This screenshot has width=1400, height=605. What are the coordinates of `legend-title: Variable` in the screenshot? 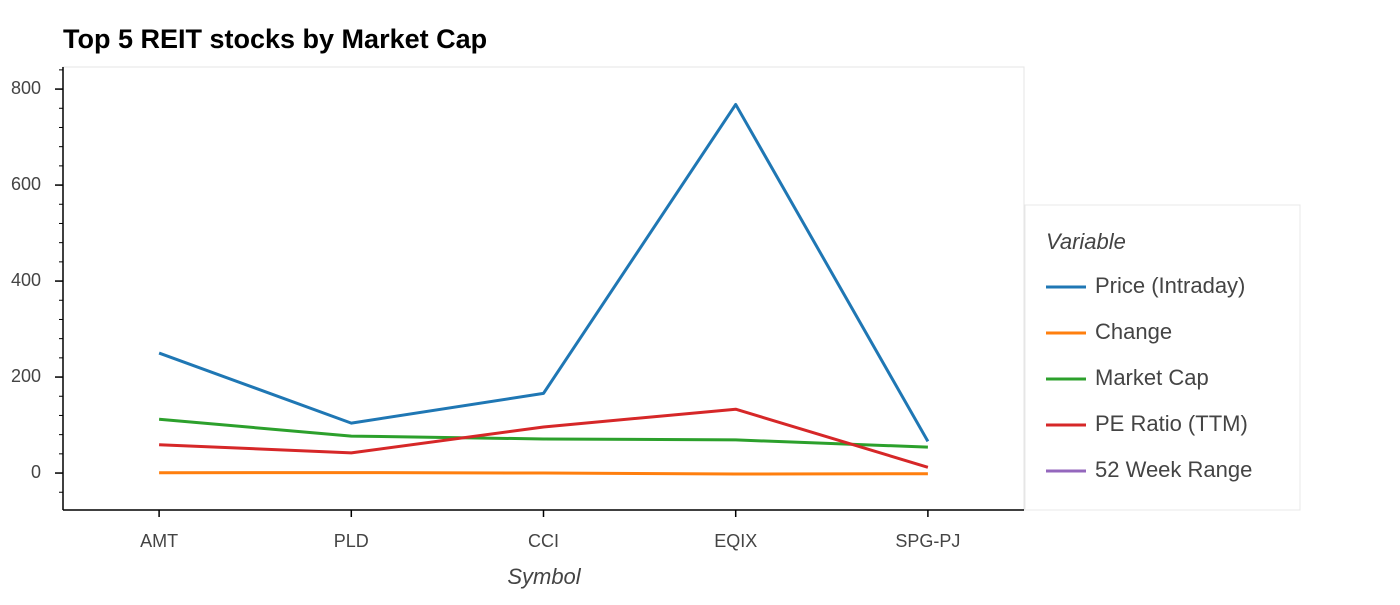 It's located at (1086, 241).